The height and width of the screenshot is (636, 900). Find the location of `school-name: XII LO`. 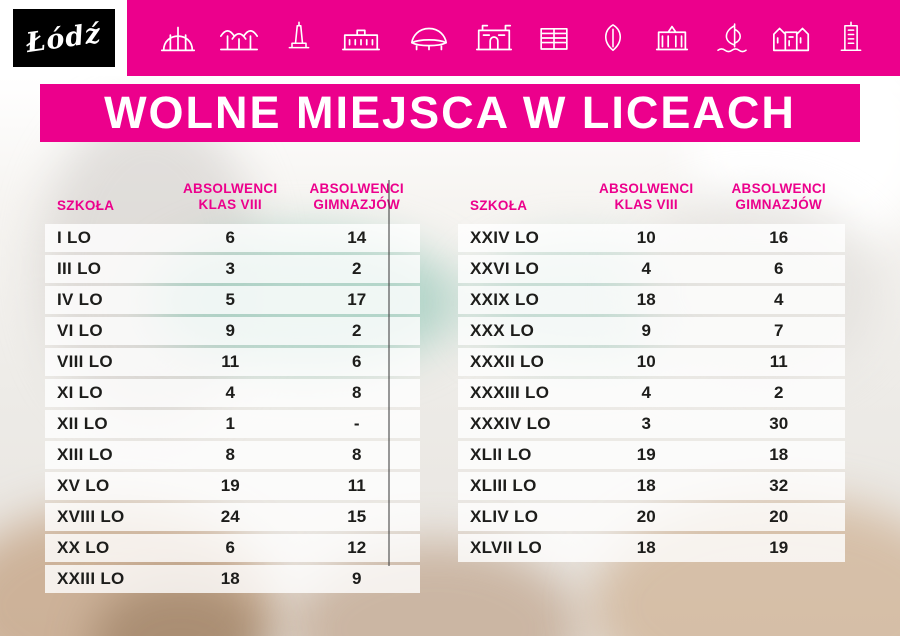

school-name: XII LO is located at coordinates (82, 423).